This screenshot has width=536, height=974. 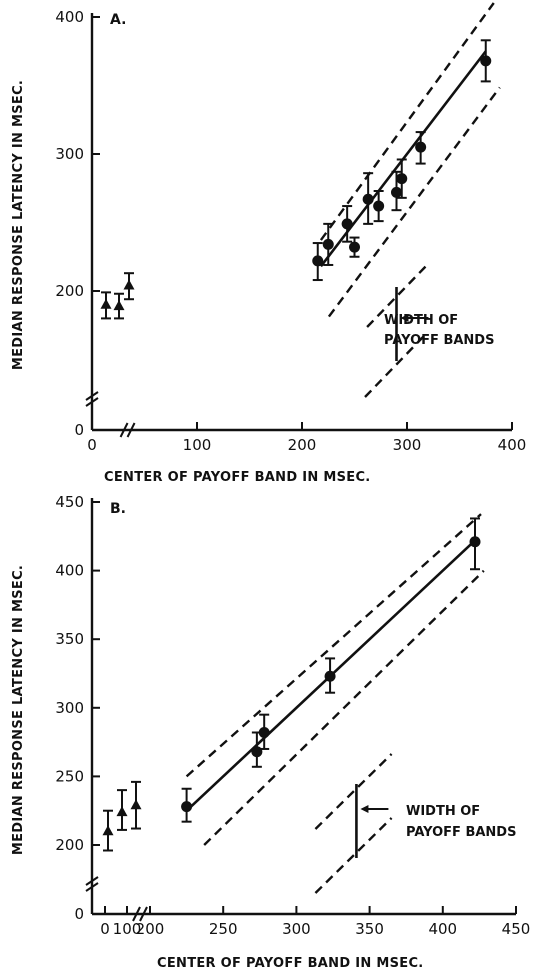 I want to click on panel-a-xtick-label: 0, so click(x=92, y=445).